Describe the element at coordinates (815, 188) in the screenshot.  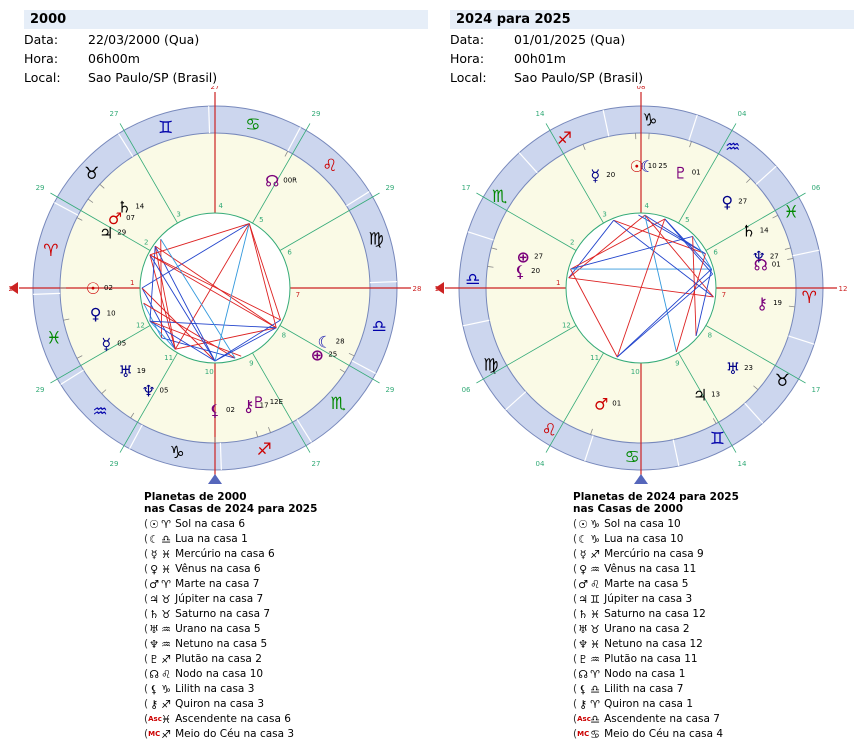
I see `cusp-degree-label: 06` at that location.